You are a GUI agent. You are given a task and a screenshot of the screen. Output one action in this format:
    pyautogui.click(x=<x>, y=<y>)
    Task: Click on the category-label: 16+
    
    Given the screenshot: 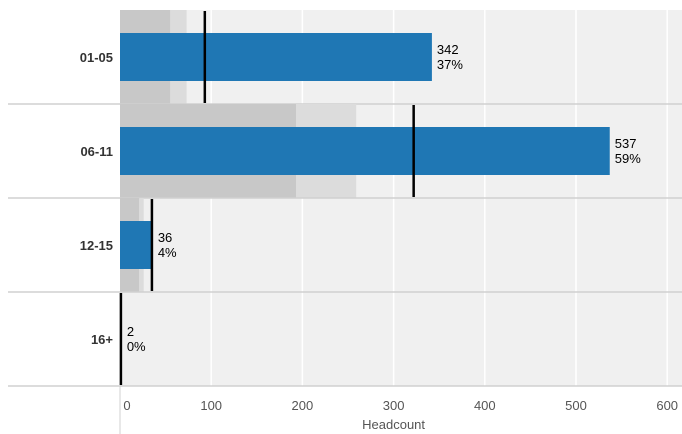 What is the action you would take?
    pyautogui.click(x=102, y=339)
    